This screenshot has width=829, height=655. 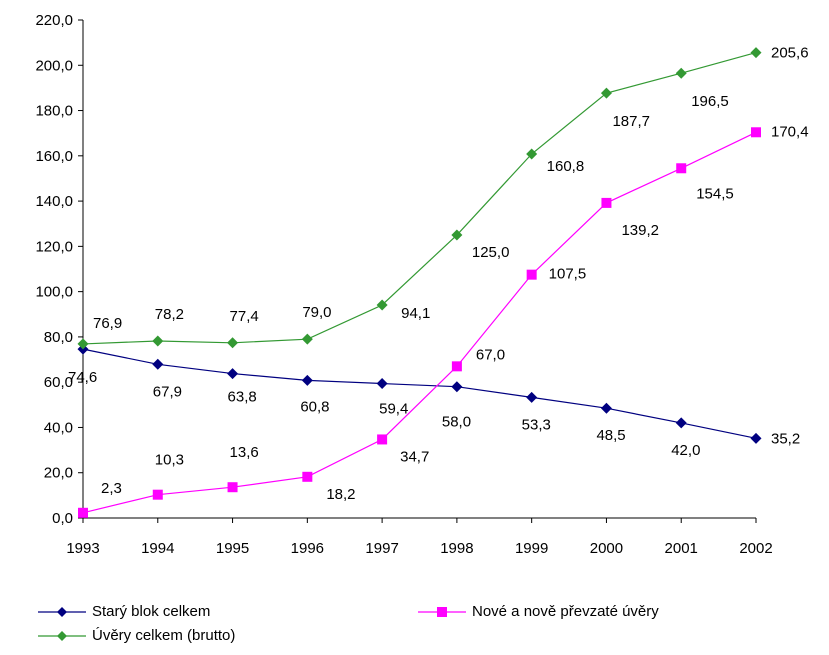 I want to click on x-tick-label: 1997, so click(x=381, y=548).